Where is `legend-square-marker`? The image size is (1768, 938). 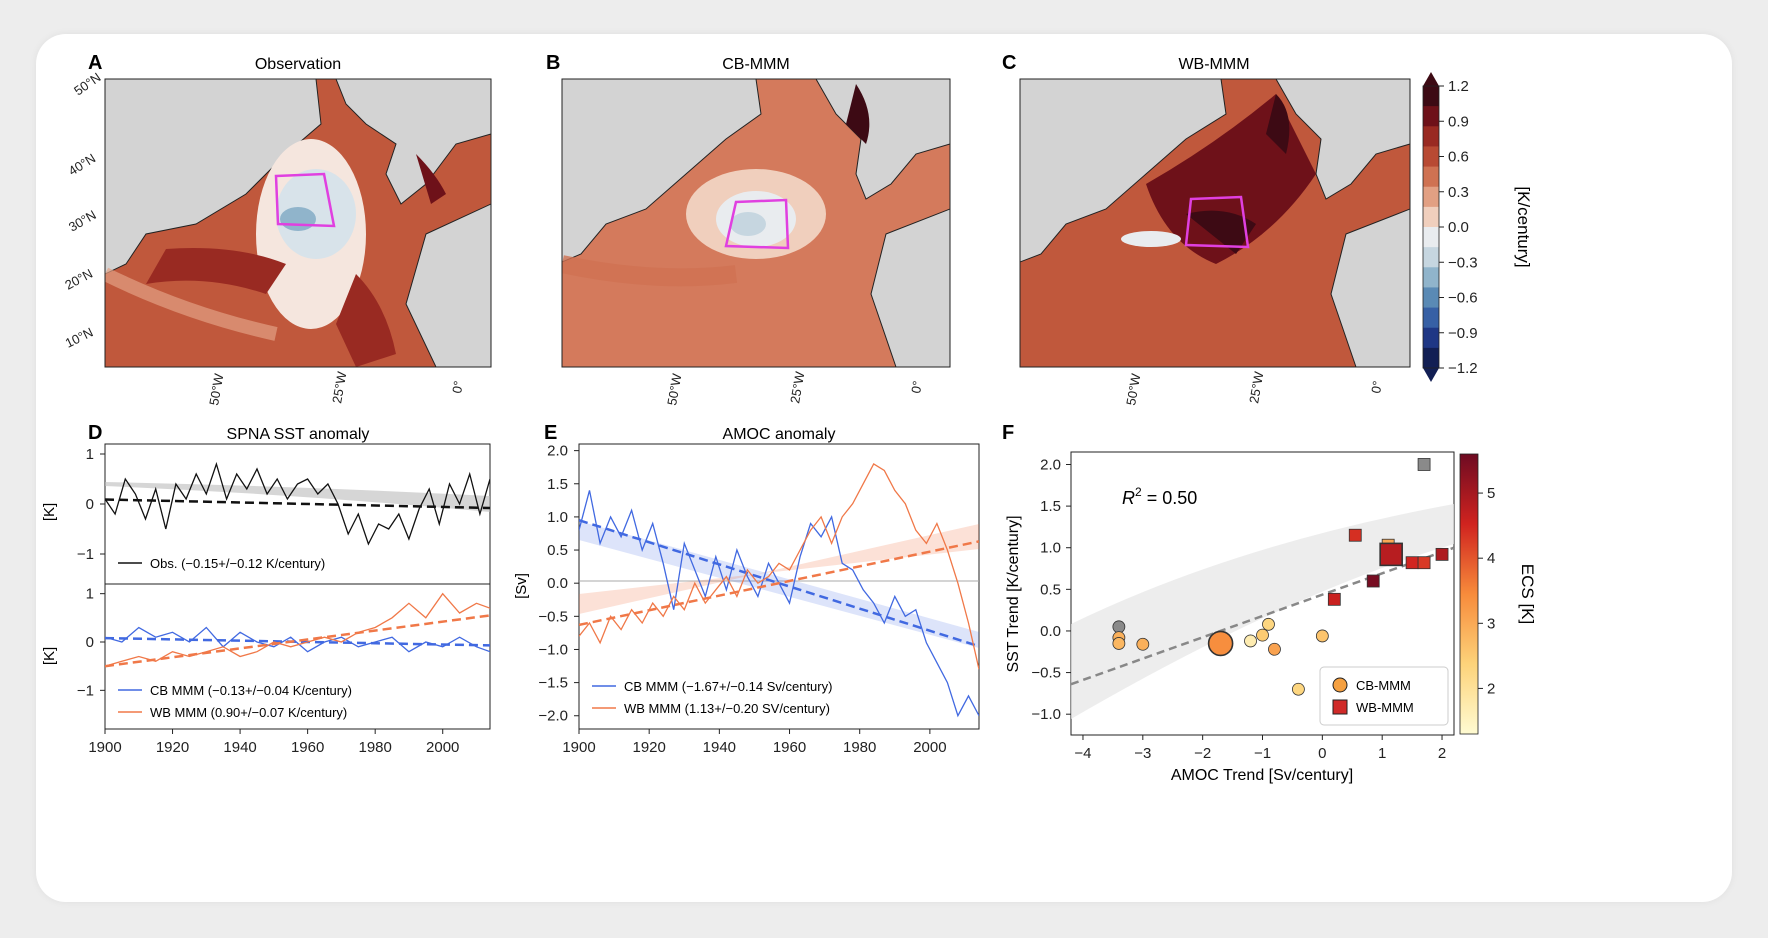 legend-square-marker is located at coordinates (1340, 707).